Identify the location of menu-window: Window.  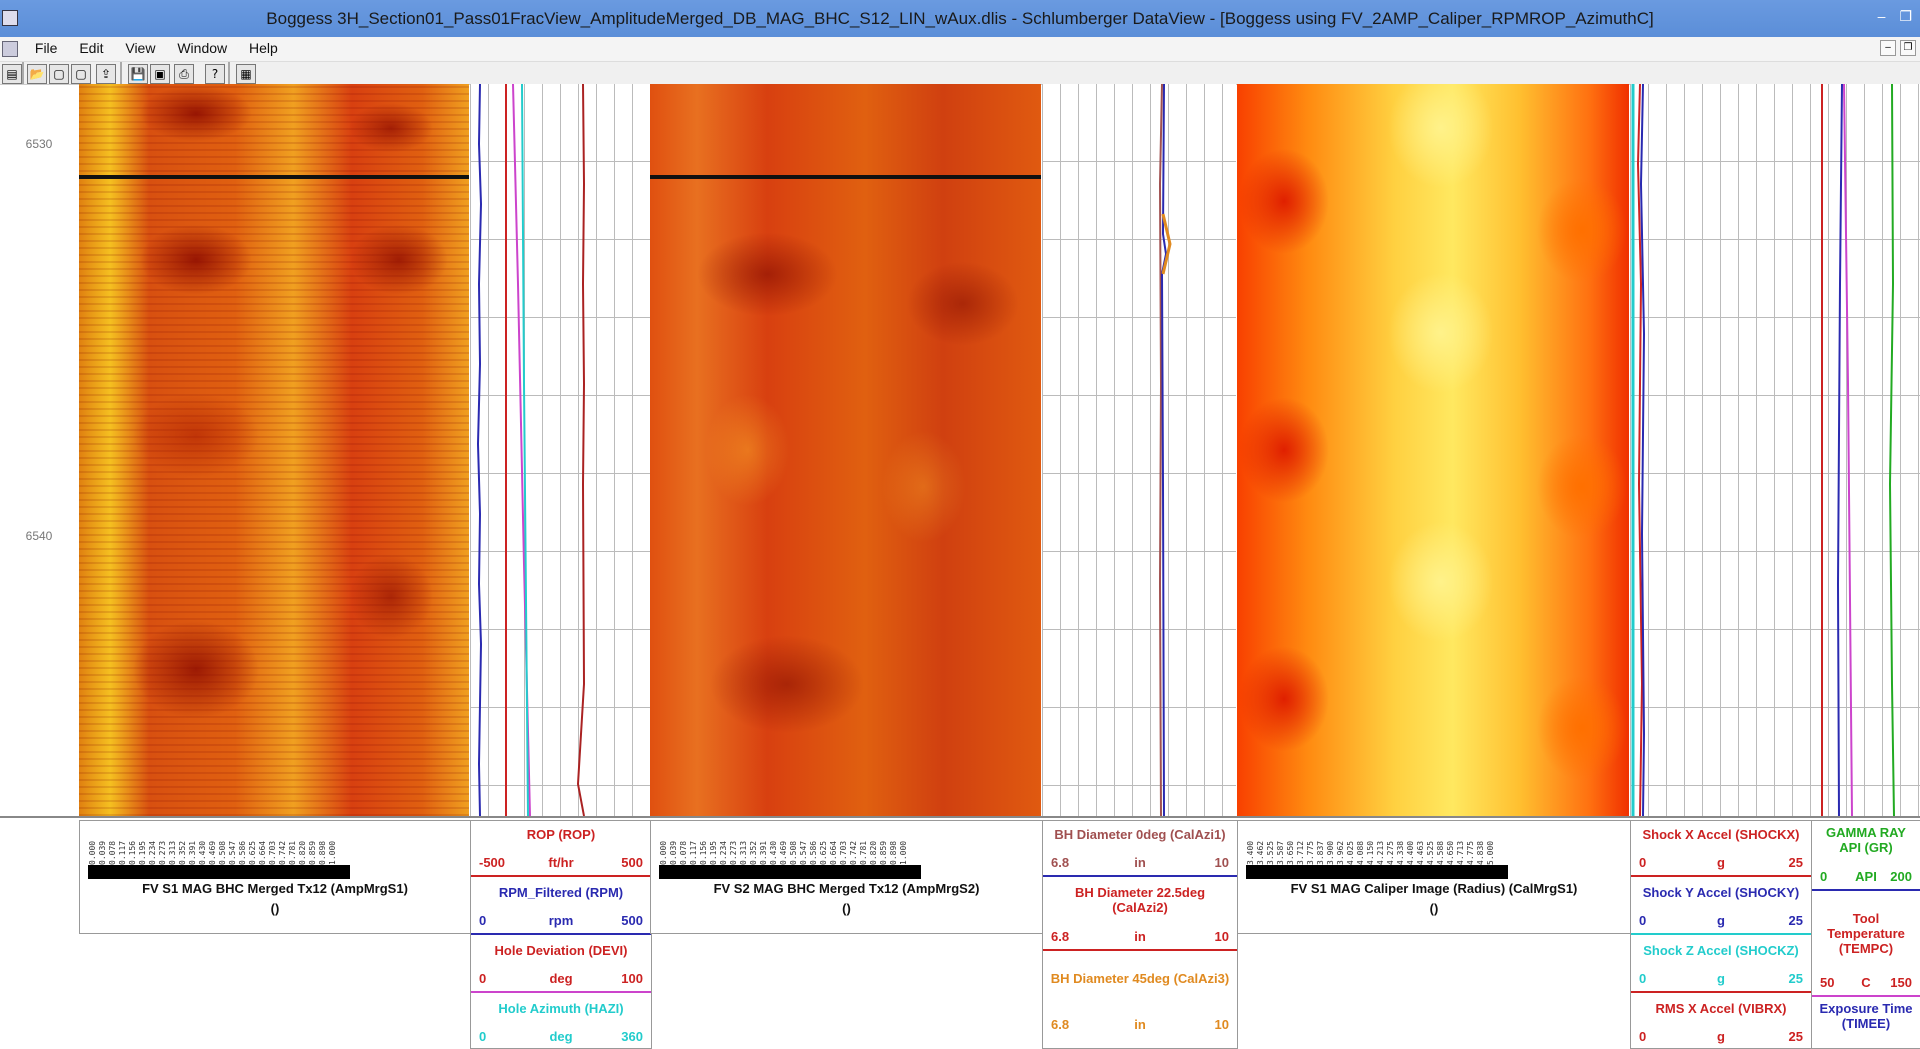
(202, 48).